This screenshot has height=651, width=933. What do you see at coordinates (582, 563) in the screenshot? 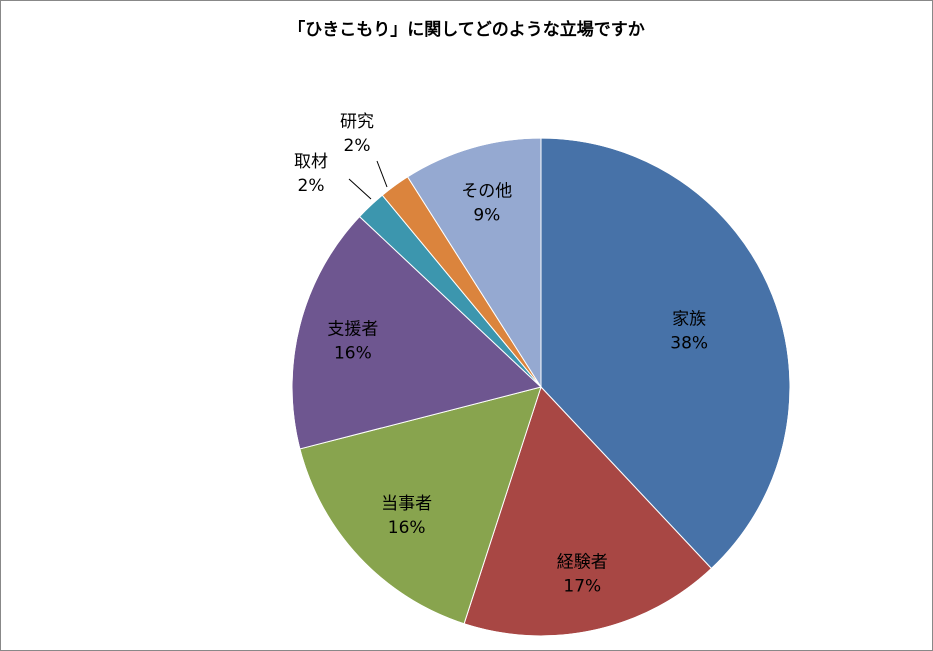
I see `slice-label: 経験者` at bounding box center [582, 563].